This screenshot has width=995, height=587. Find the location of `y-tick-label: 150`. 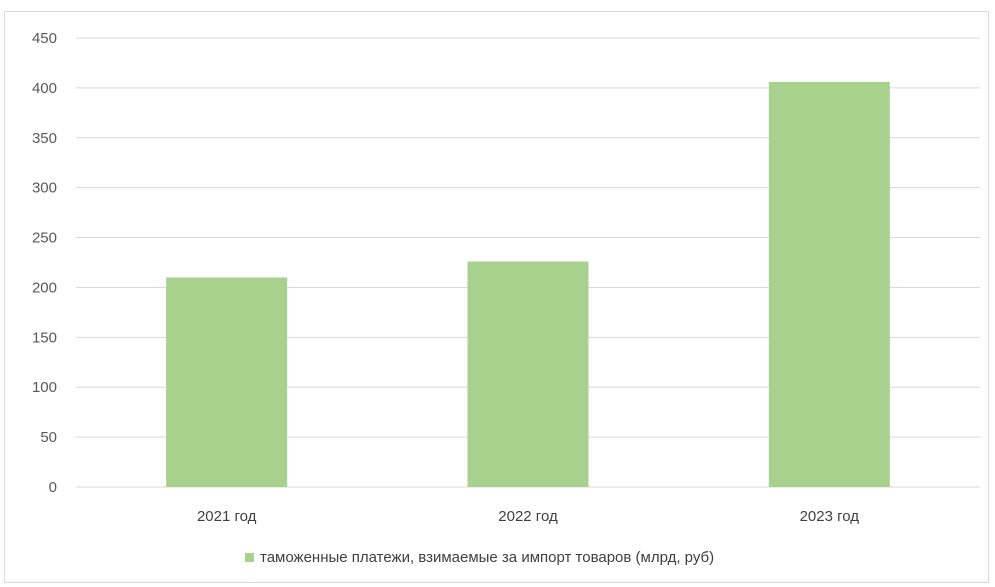

y-tick-label: 150 is located at coordinates (44, 337).